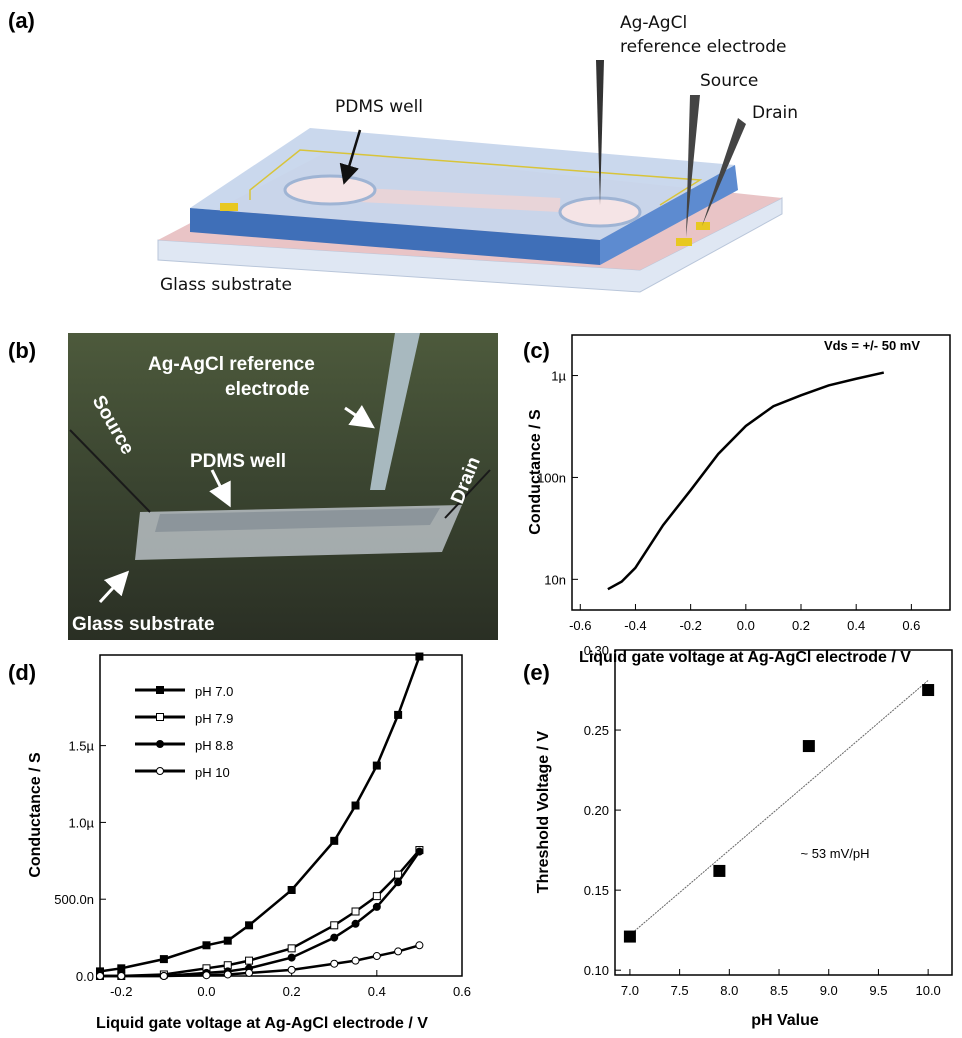  Describe the element at coordinates (85, 976) in the screenshot. I see `y-tick-label: 0.0` at that location.